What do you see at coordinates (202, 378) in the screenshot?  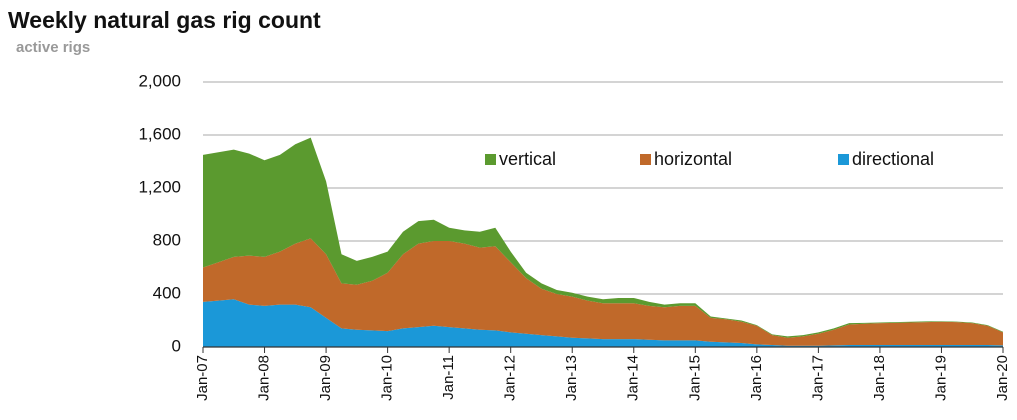 I see `x-tick-label: Jan-07` at bounding box center [202, 378].